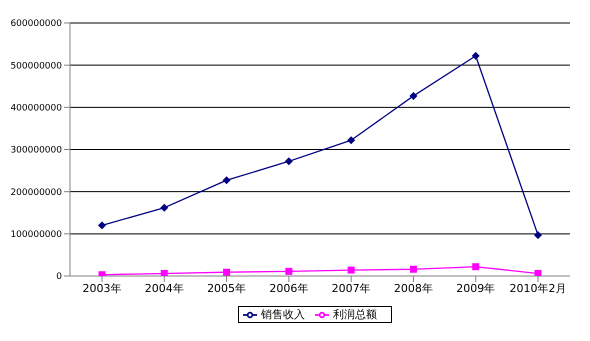 Image resolution: width=590 pixels, height=341 pixels. I want to click on y-tick-label: 500000000, so click(36, 66).